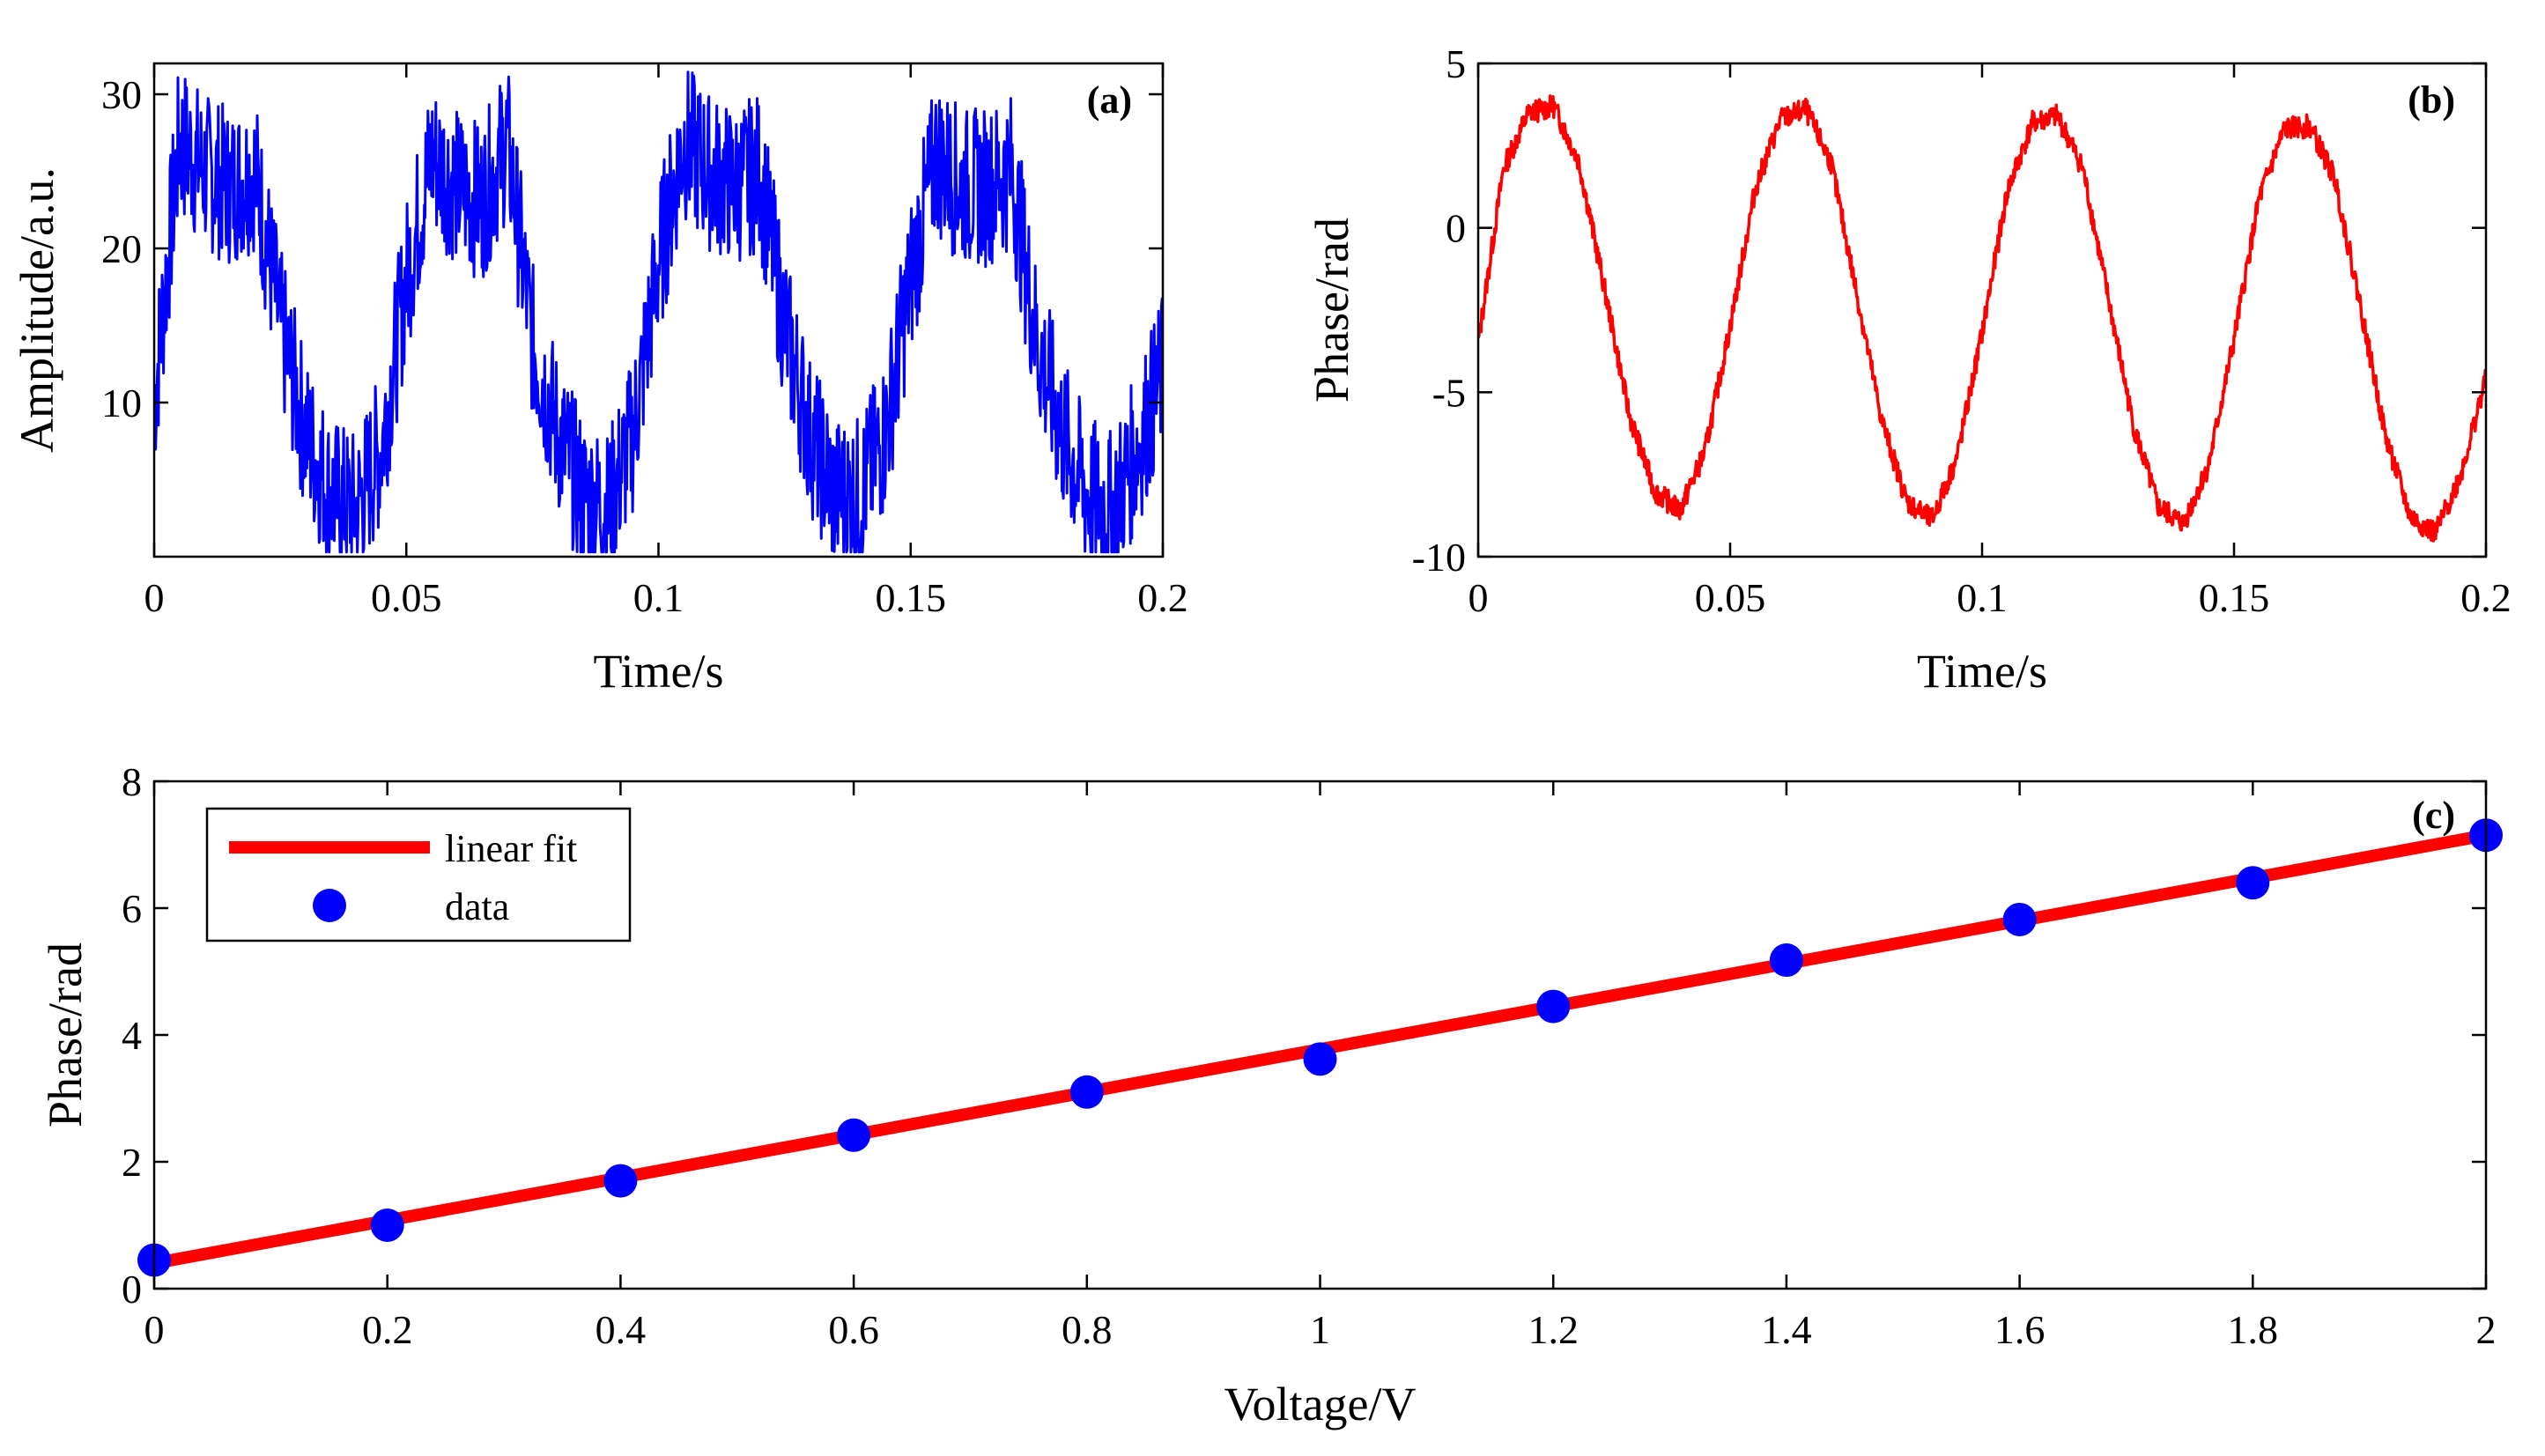  Describe the element at coordinates (477, 906) in the screenshot. I see `legend-label-data: data` at that location.